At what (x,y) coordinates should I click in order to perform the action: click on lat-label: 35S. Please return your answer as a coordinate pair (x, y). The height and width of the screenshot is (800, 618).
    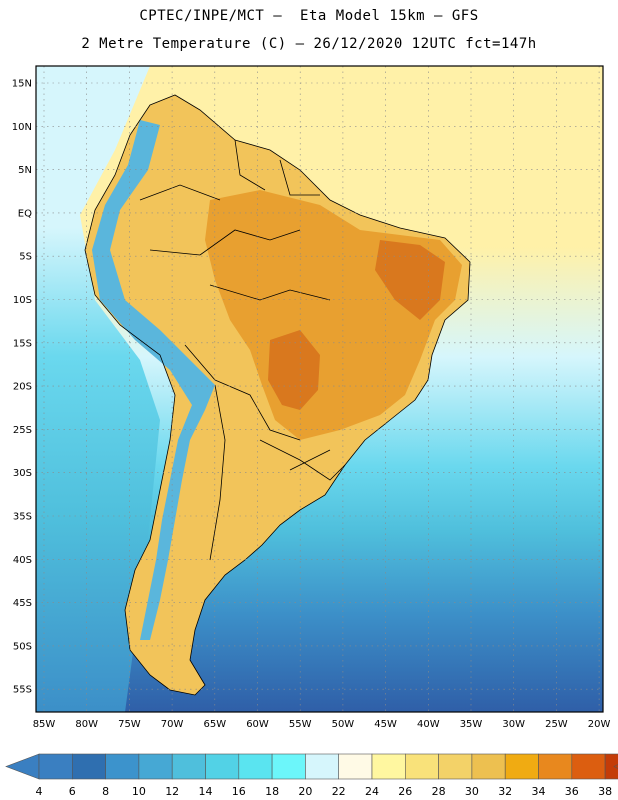
    Looking at the image, I should click on (22, 517).